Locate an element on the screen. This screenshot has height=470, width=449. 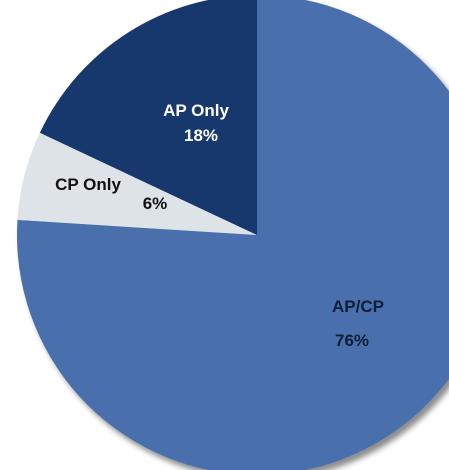
pie-slice-cp-only is located at coordinates (137, 183).